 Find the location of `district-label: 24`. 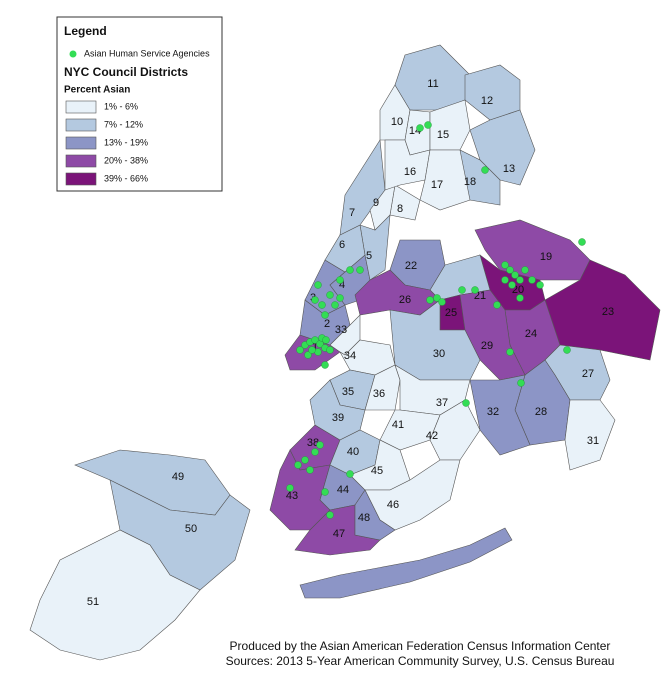

district-label: 24 is located at coordinates (531, 334).